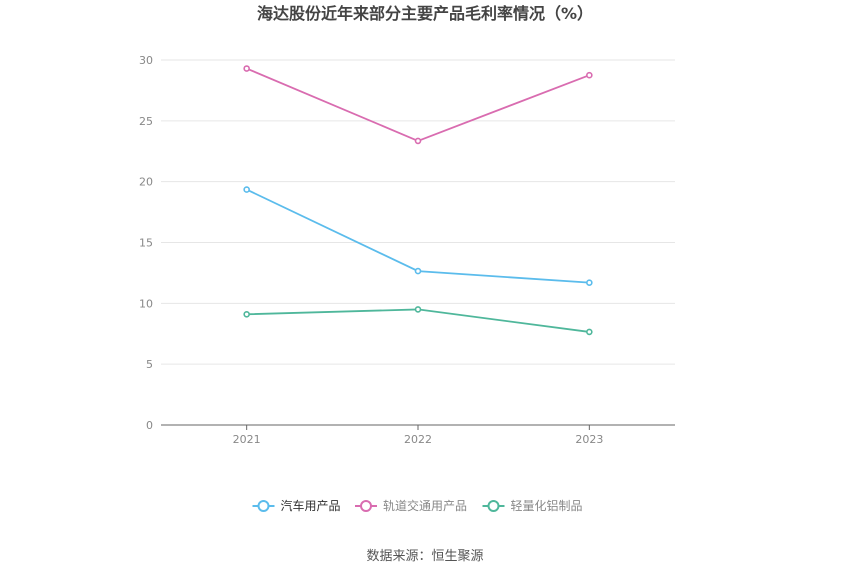 The width and height of the screenshot is (850, 575). I want to click on x-axis: 2021 2022 2023, so click(418, 435).